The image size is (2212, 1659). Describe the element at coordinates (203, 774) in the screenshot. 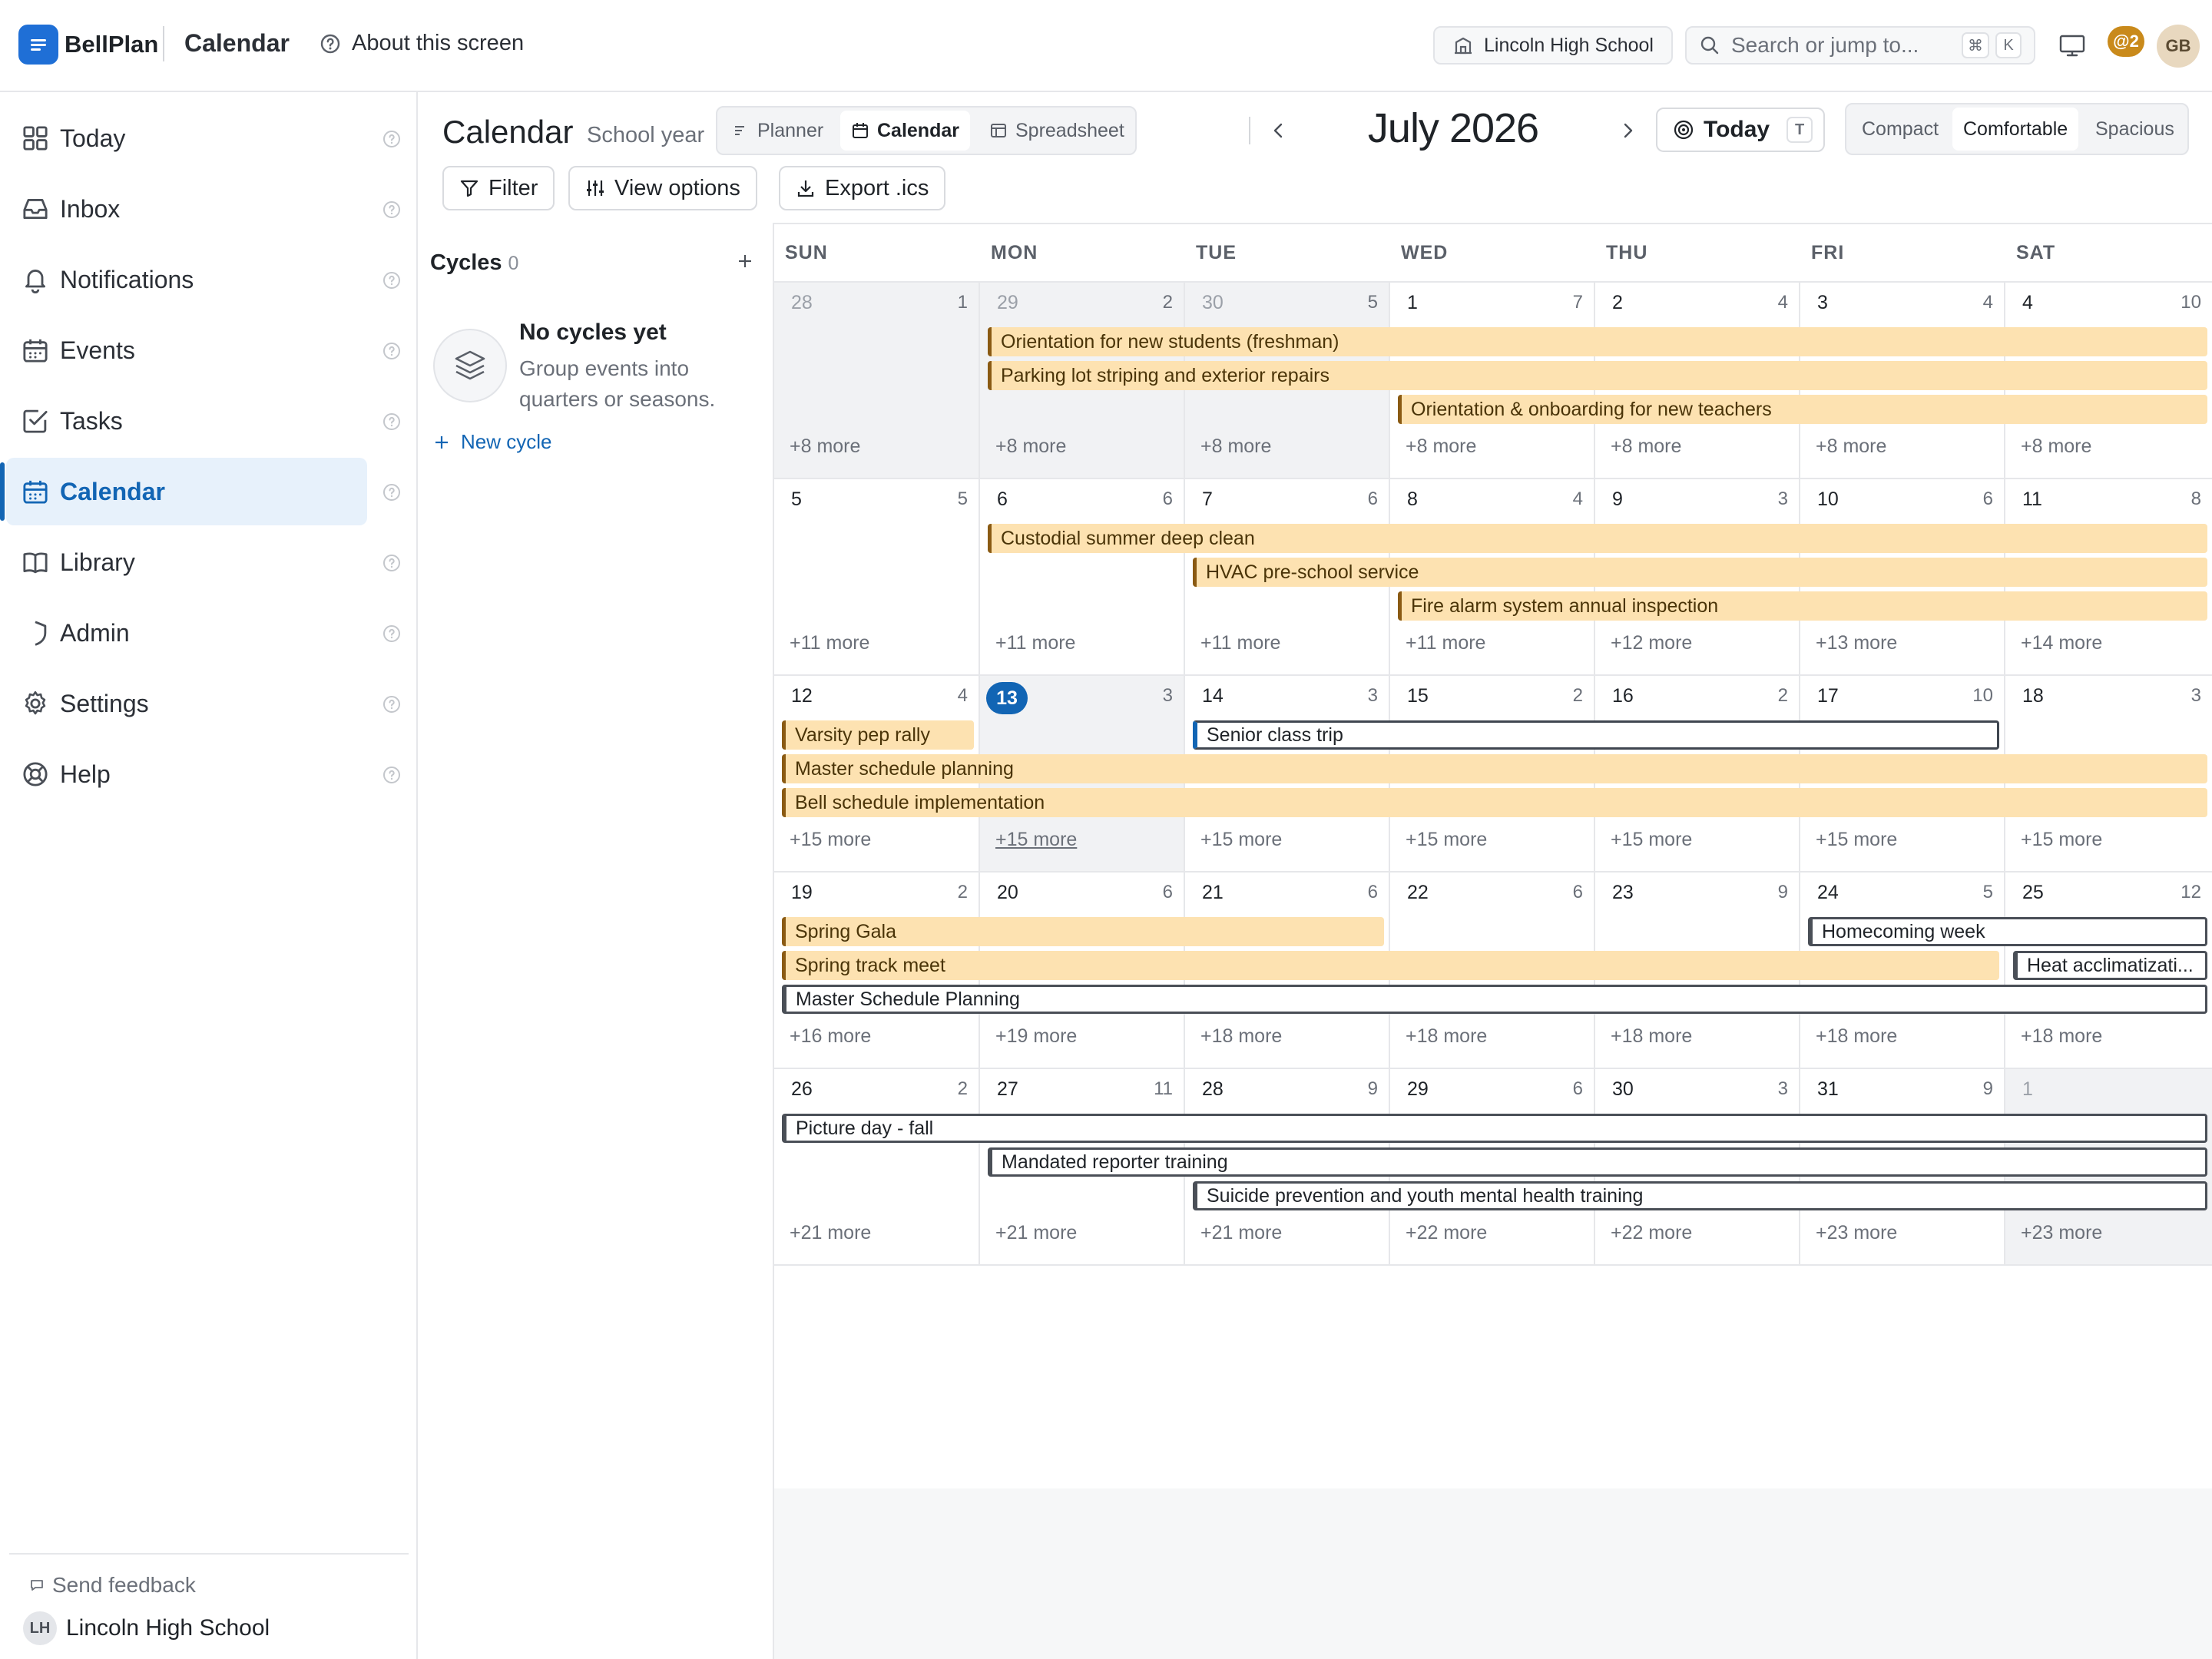

I see `sidebar-item-help: Help` at that location.